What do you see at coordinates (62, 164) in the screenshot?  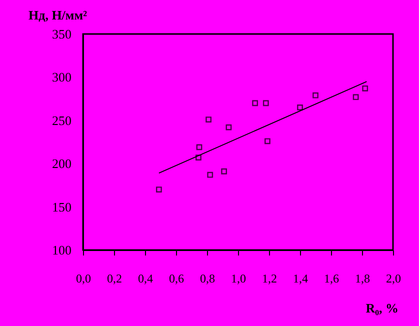 I see `y-tick-label: 200` at bounding box center [62, 164].